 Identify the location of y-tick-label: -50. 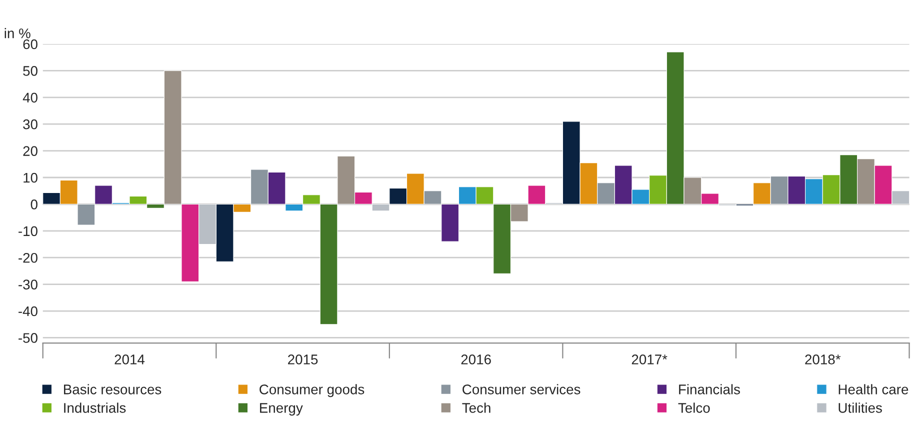
(28, 338).